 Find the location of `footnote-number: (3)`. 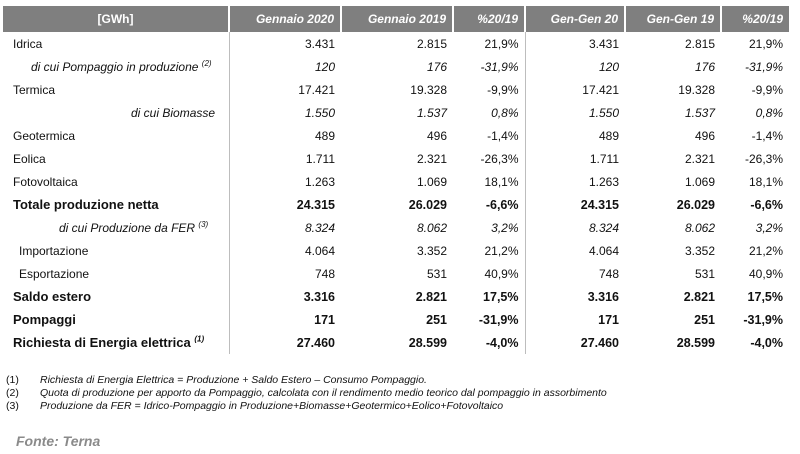

footnote-number: (3) is located at coordinates (12, 406).